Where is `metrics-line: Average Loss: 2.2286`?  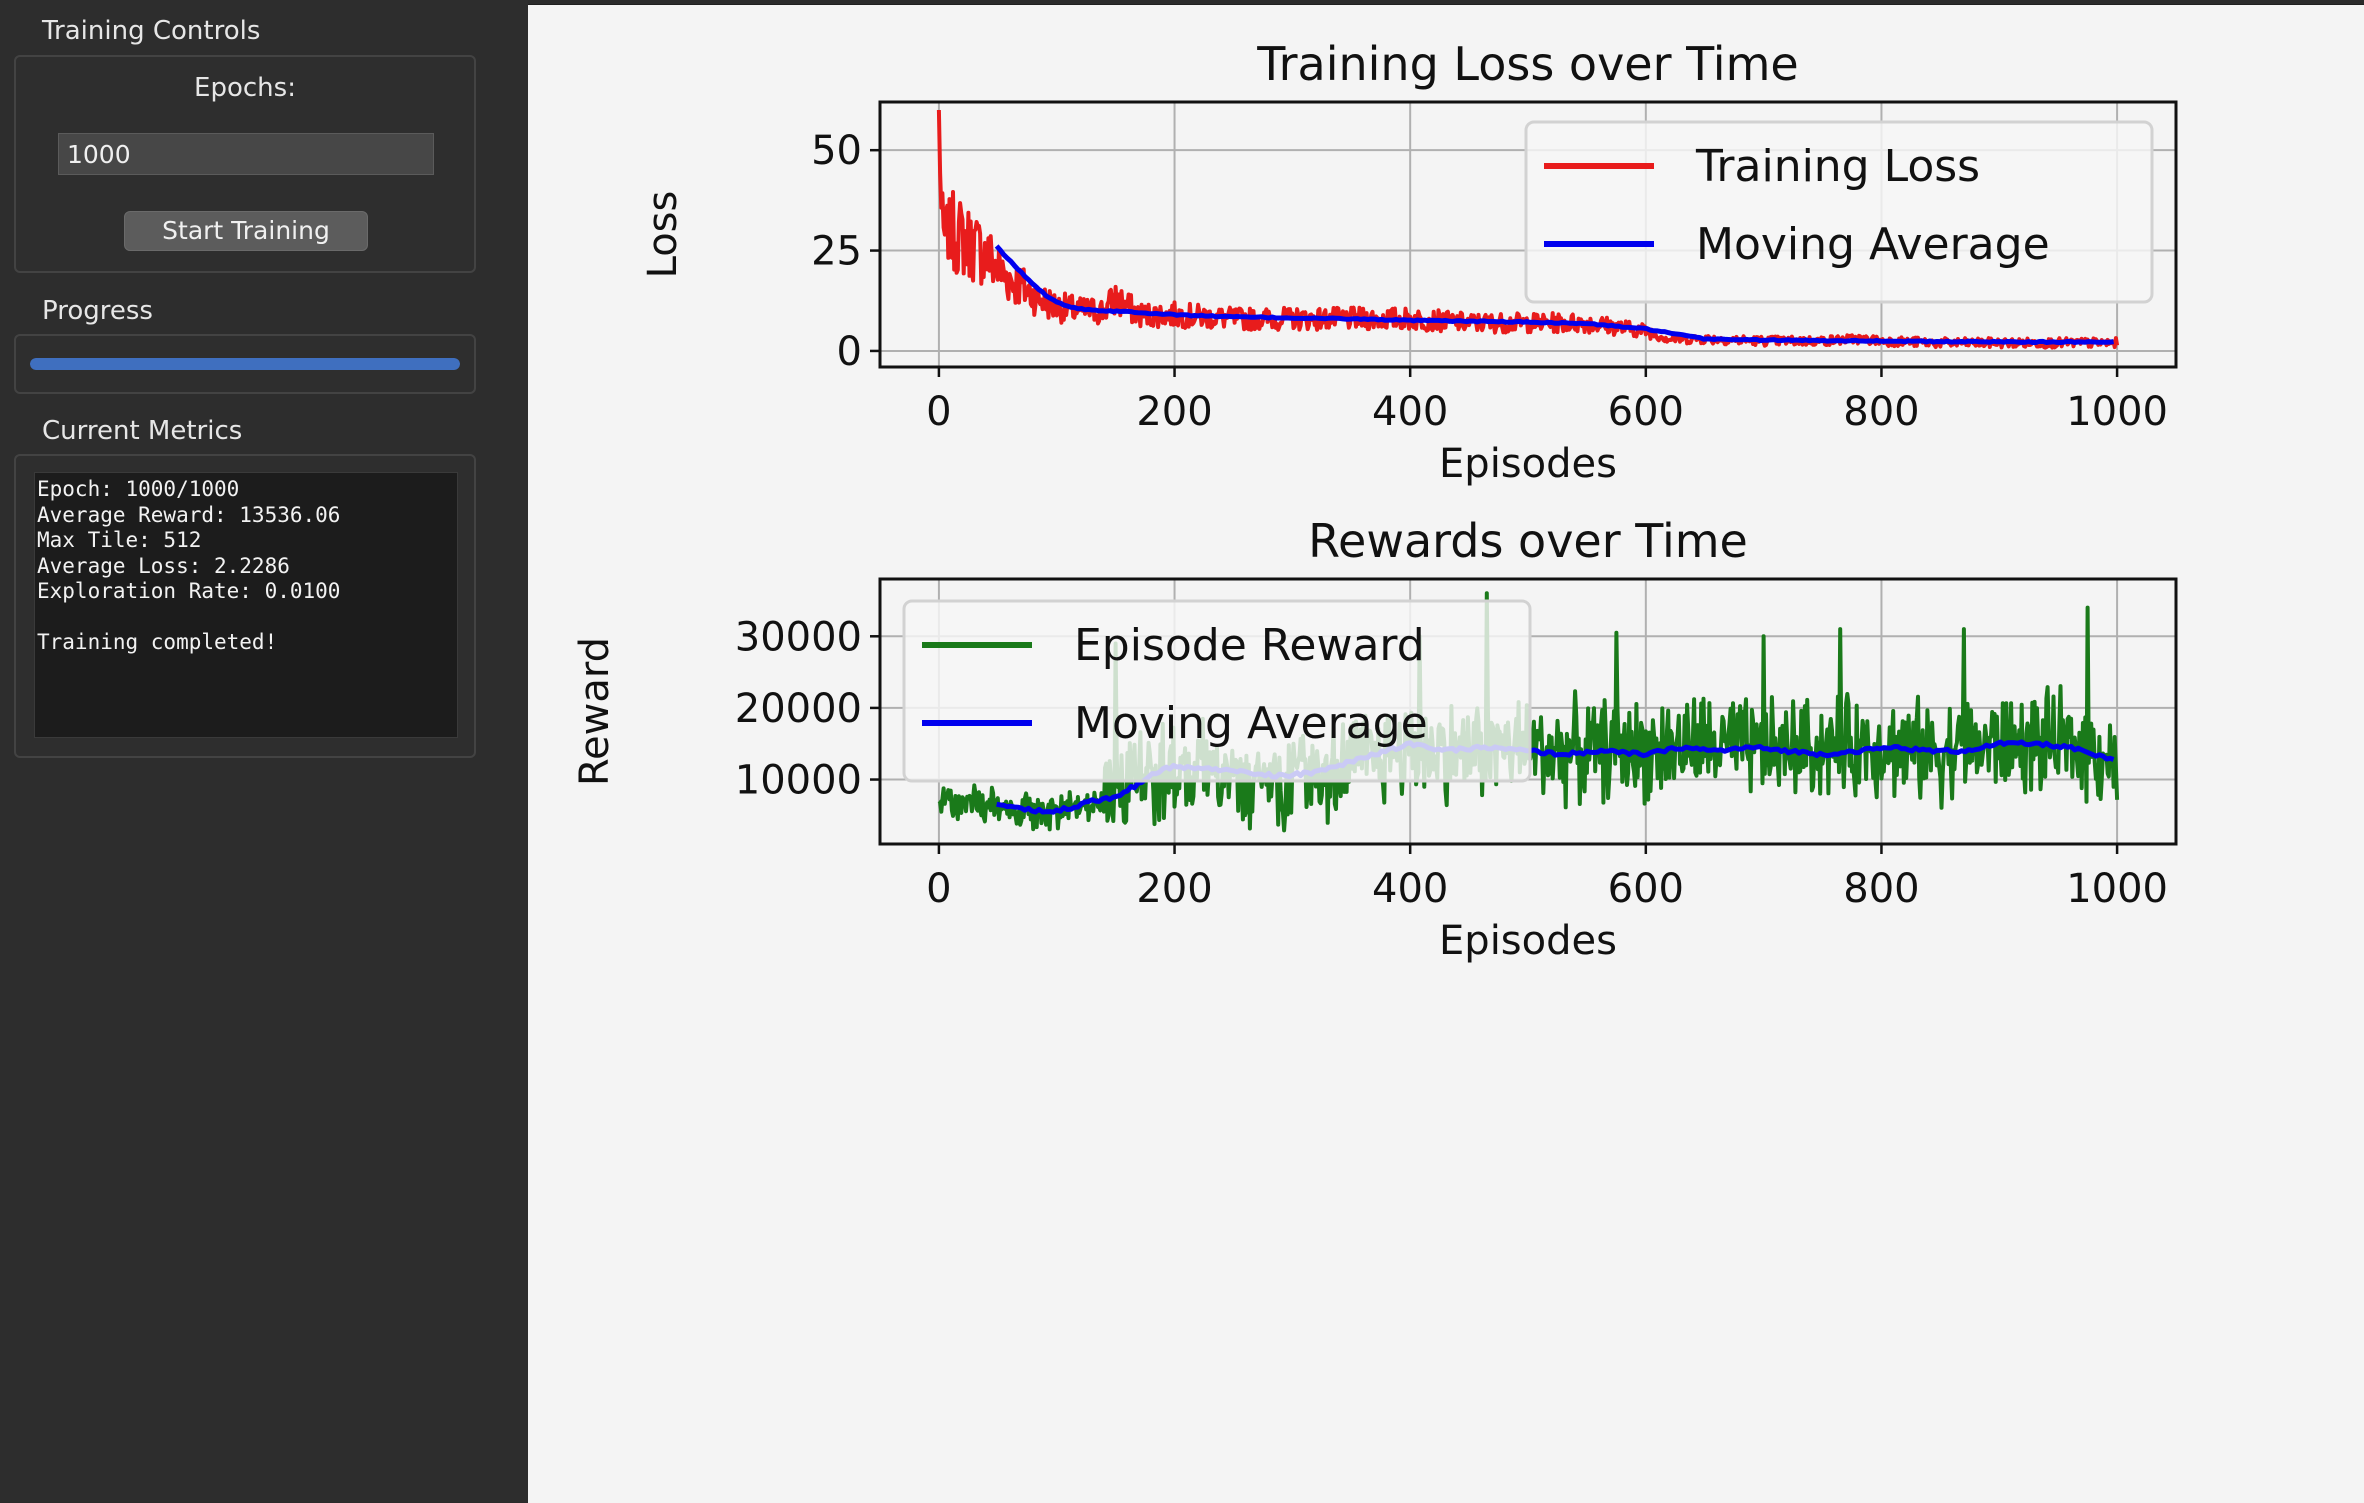 metrics-line: Average Loss: 2.2286 is located at coordinates (163, 565).